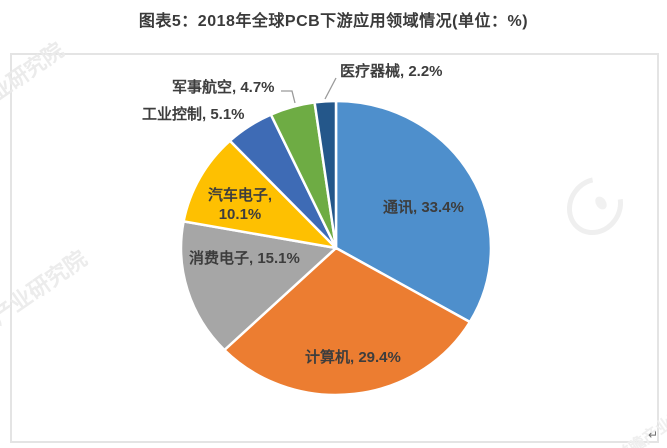 This screenshot has width=667, height=448. I want to click on pie-slice-label: 军事航空, 4.7%, so click(223, 87).